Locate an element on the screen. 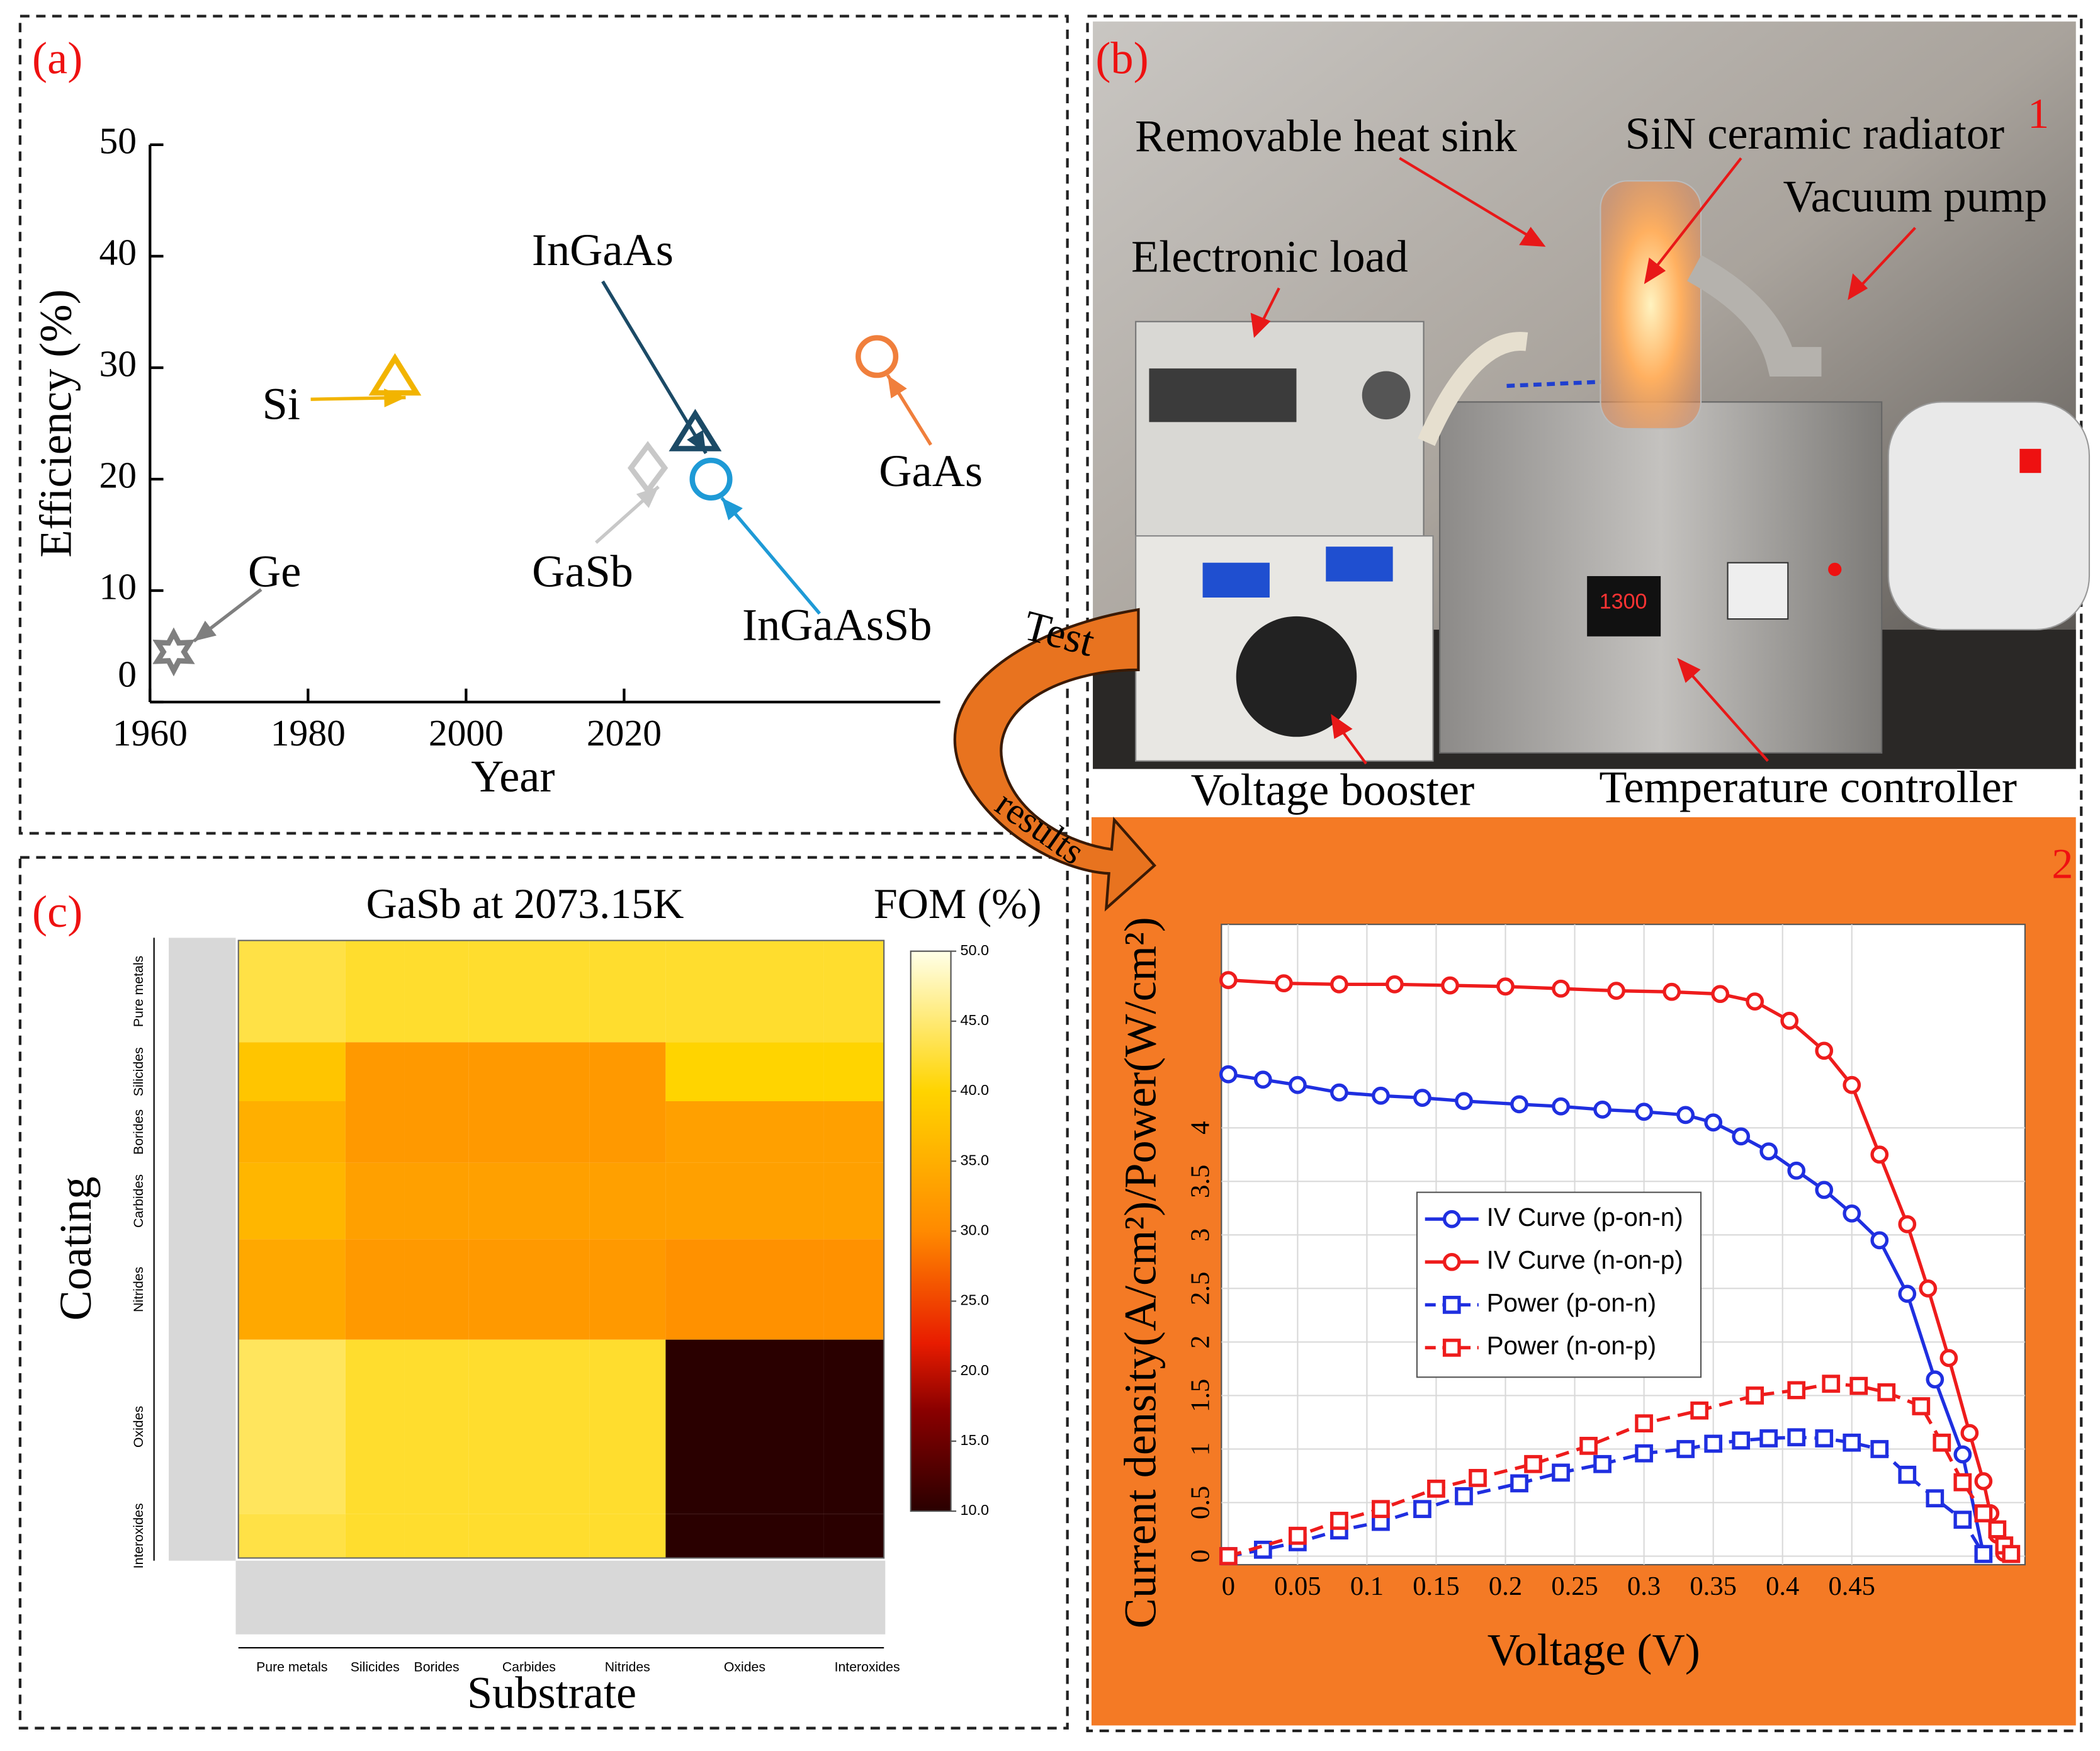  heatmap-title: GaSb at 2073.15K is located at coordinates (525, 903).